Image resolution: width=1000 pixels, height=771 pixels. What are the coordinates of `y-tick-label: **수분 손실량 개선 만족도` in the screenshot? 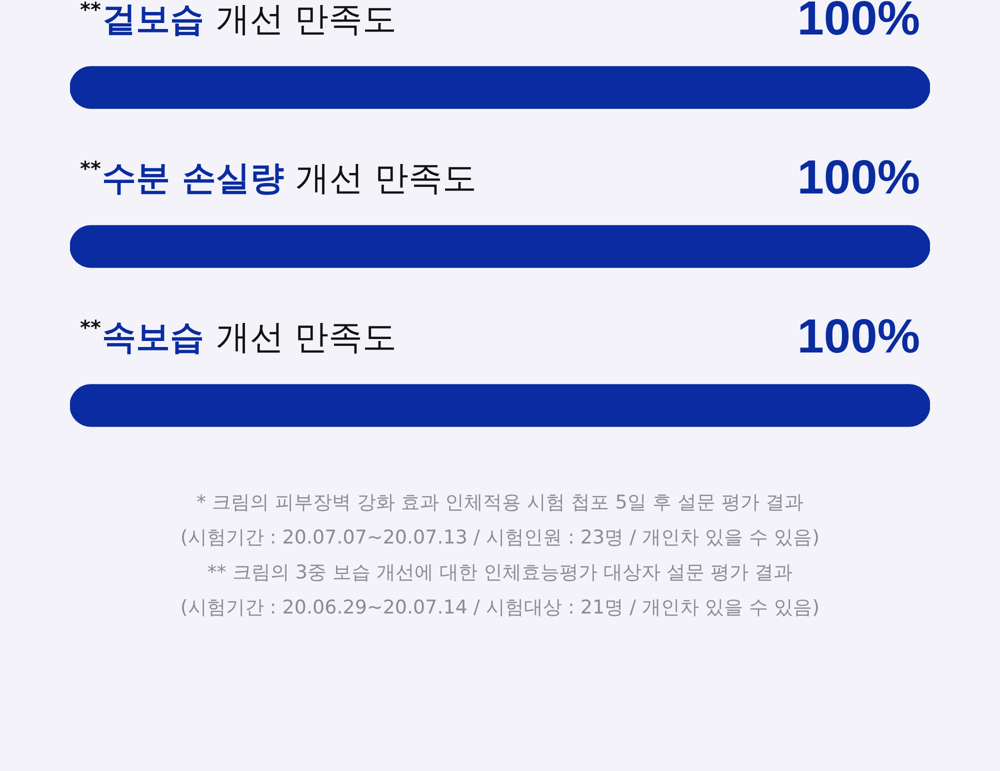 It's located at (278, 177).